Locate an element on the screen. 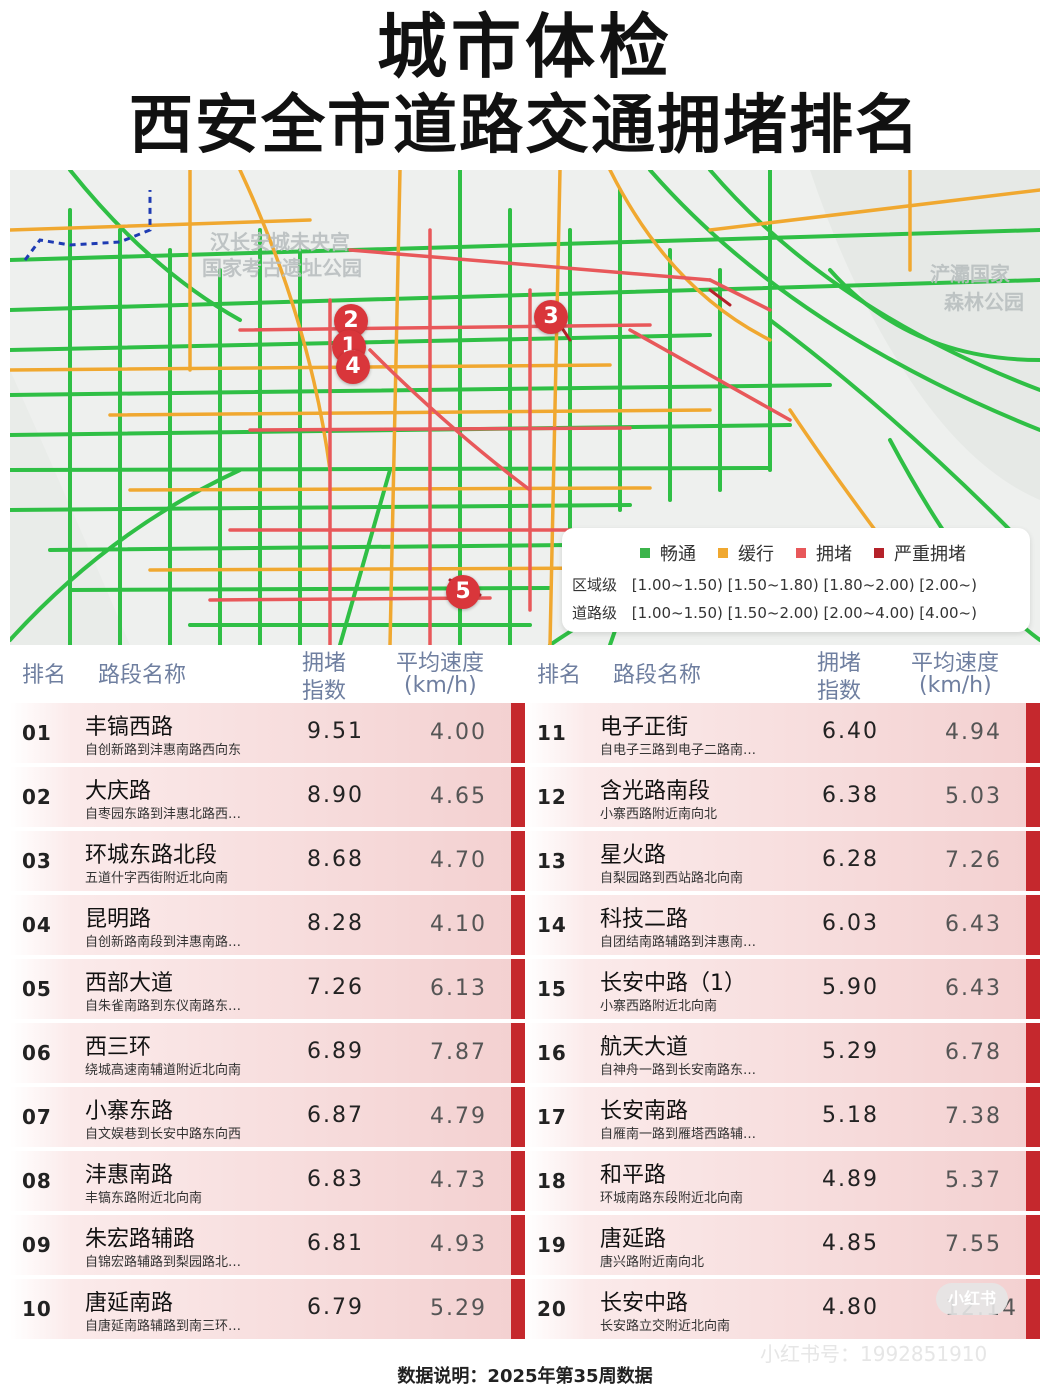 This screenshot has width=1050, height=1400. row-congestion-index: 9.51 is located at coordinates (335, 731).